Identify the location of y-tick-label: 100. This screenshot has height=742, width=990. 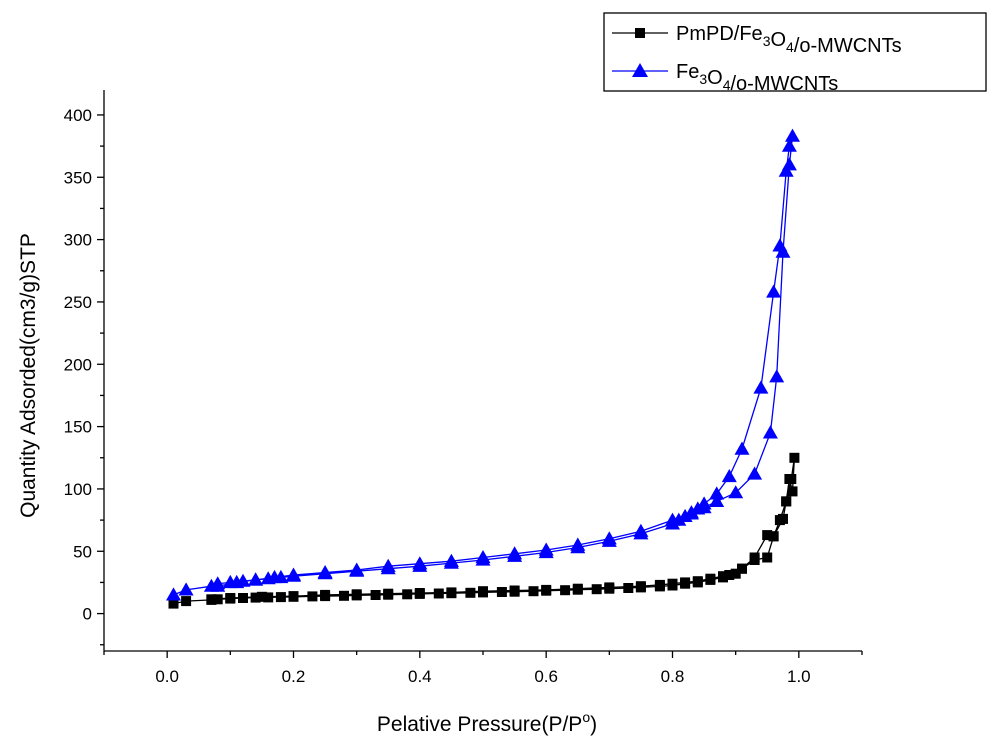
(78, 489).